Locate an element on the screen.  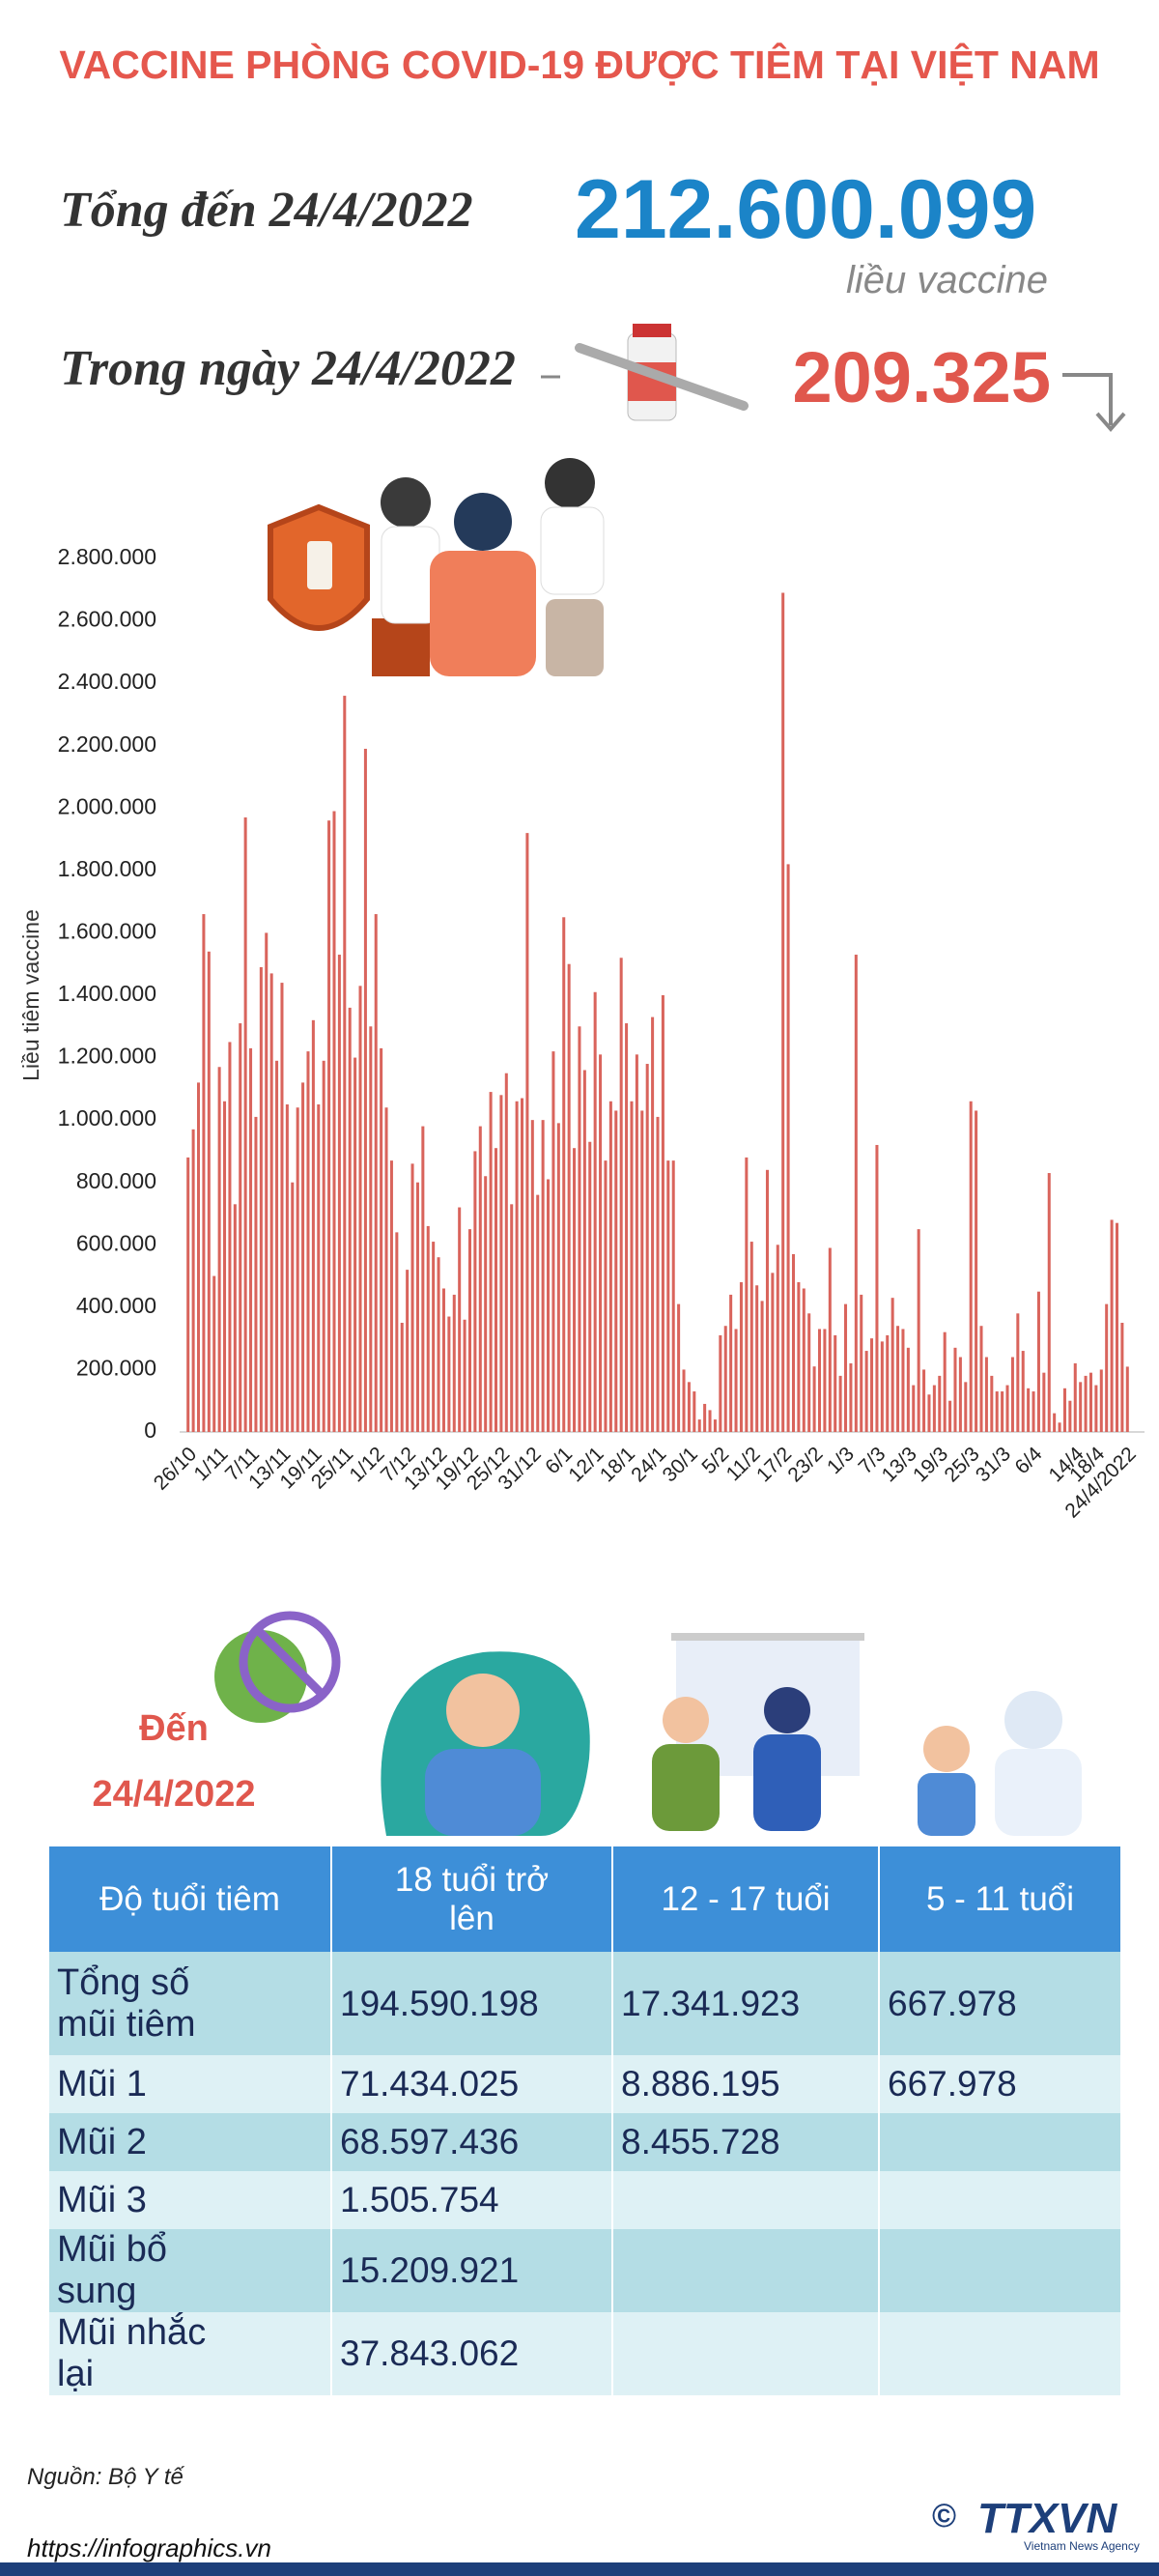
y-tick-label: 2.400.000 is located at coordinates (107, 682).